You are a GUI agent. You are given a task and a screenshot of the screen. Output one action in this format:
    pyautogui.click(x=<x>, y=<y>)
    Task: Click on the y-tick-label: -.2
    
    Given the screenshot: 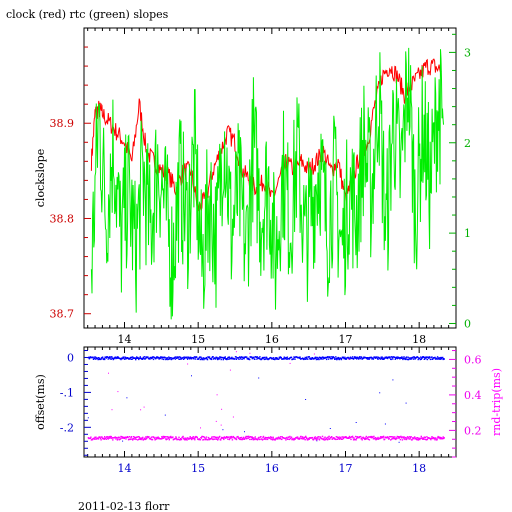 What is the action you would take?
    pyautogui.click(x=67, y=427)
    